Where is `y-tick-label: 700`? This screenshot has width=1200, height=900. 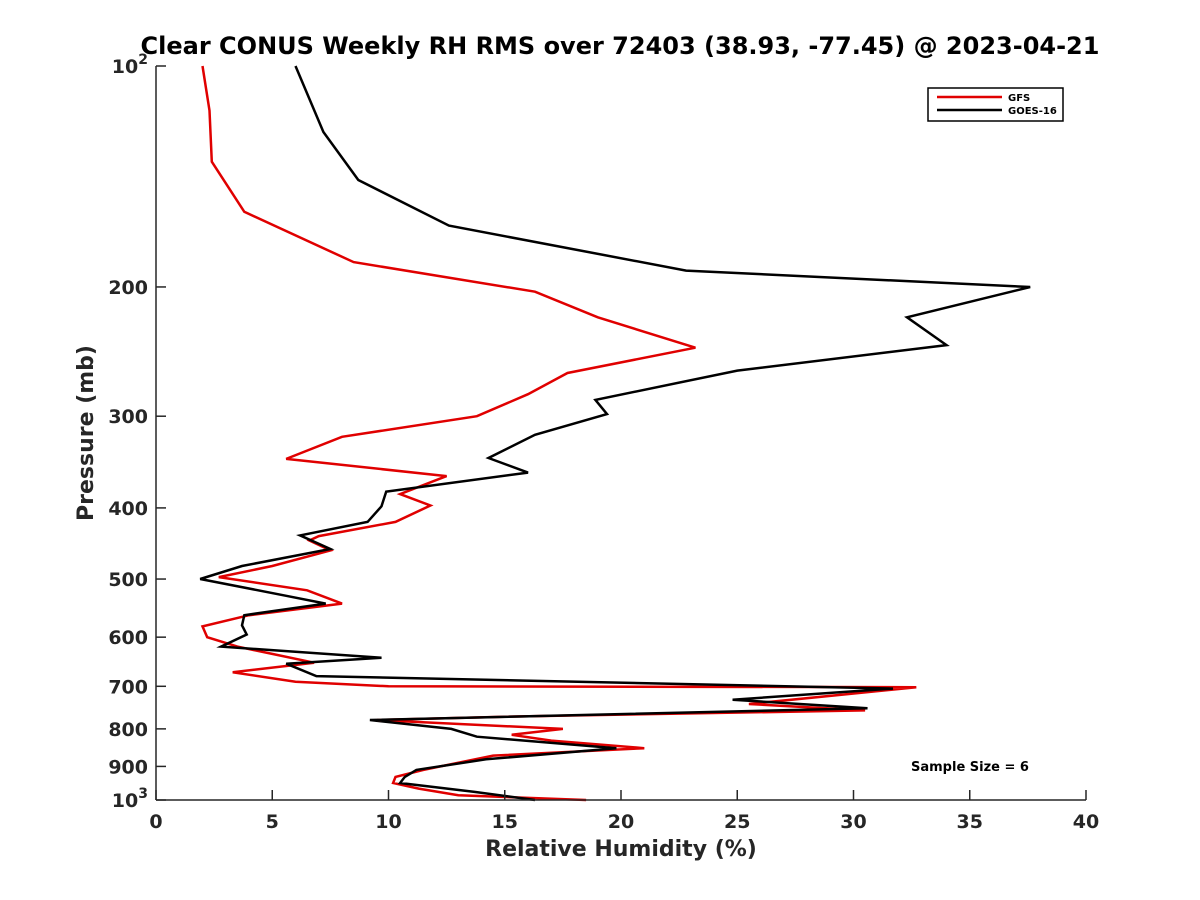 y-tick-label: 700 is located at coordinates (128, 687).